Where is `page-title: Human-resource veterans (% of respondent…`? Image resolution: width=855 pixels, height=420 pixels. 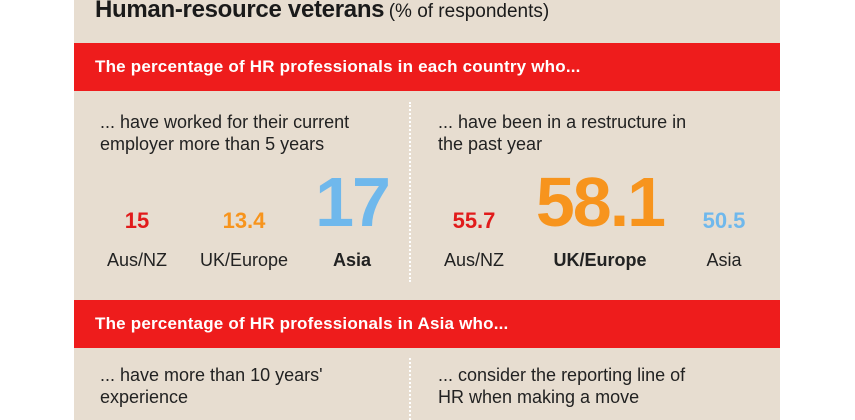 page-title: Human-resource veterans (% of respondent… is located at coordinates (322, 12).